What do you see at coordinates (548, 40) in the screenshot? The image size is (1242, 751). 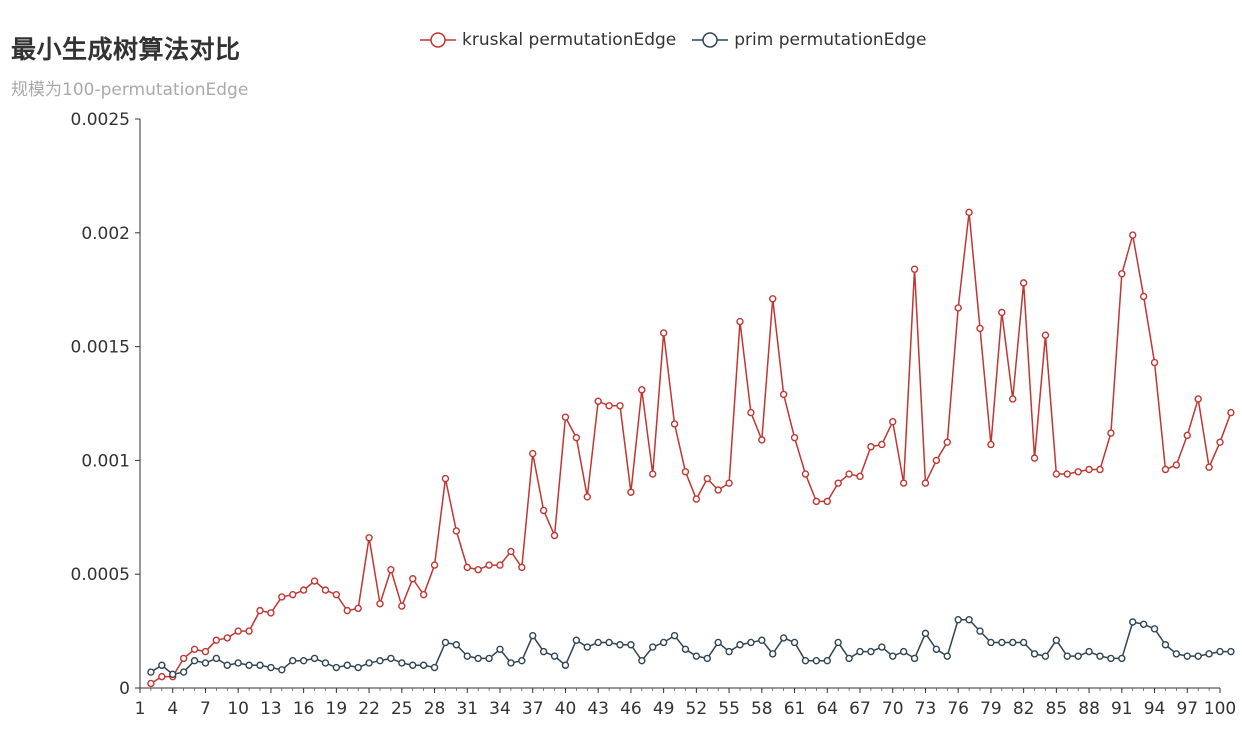 I see `legend-item-kruskal: kruskal permutationEdge` at bounding box center [548, 40].